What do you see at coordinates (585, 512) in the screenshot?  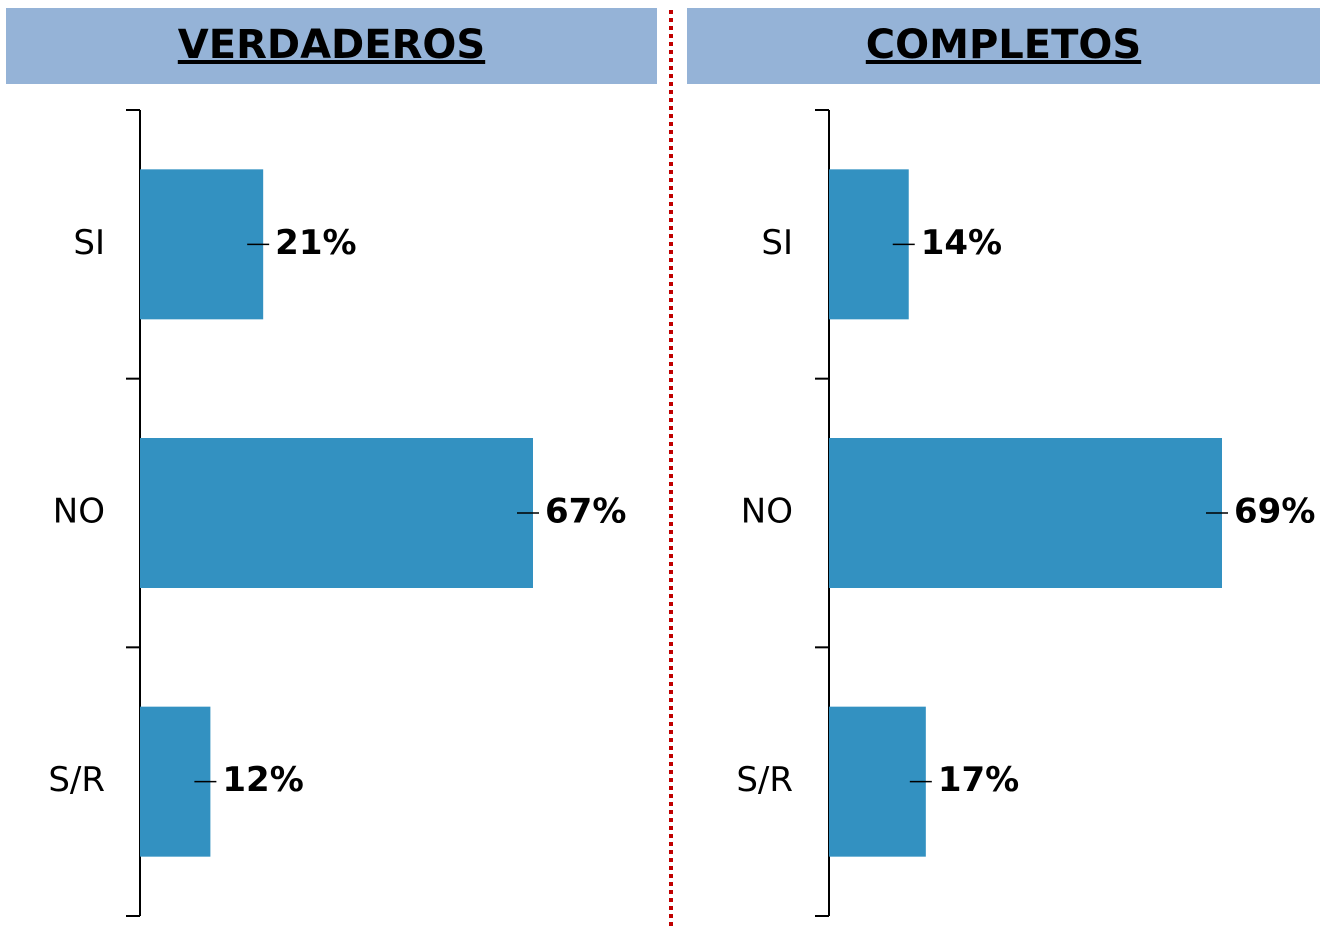 I see `value-label: 67%` at bounding box center [585, 512].